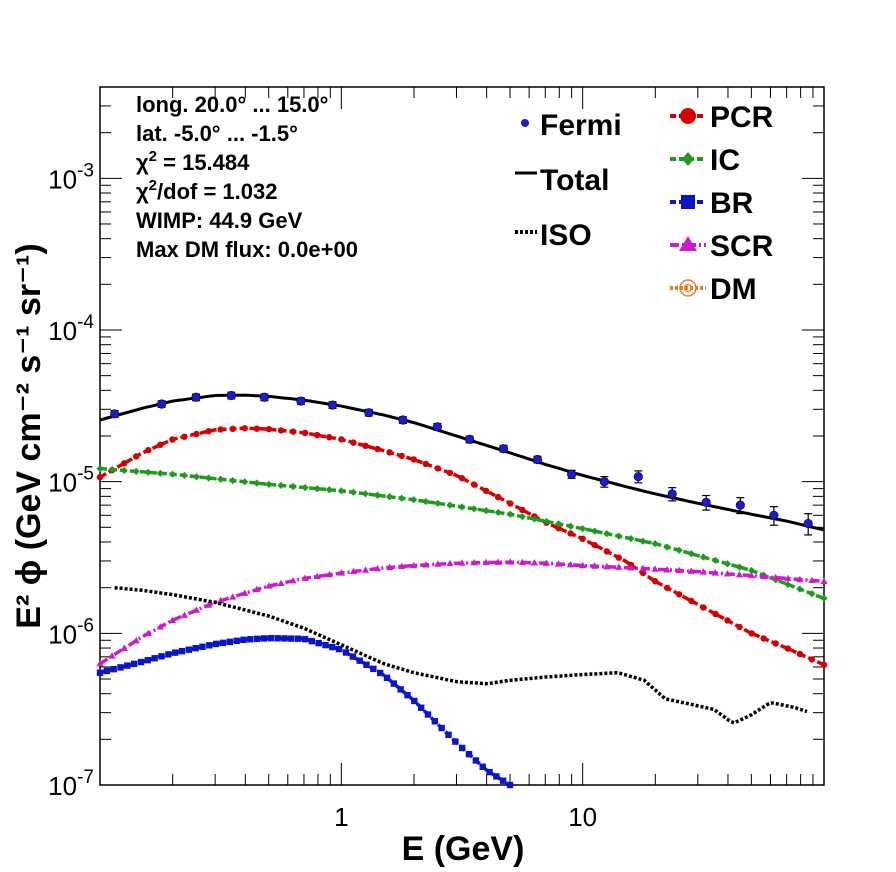  I want to click on x-axis-label: E (GeV), so click(463, 849).